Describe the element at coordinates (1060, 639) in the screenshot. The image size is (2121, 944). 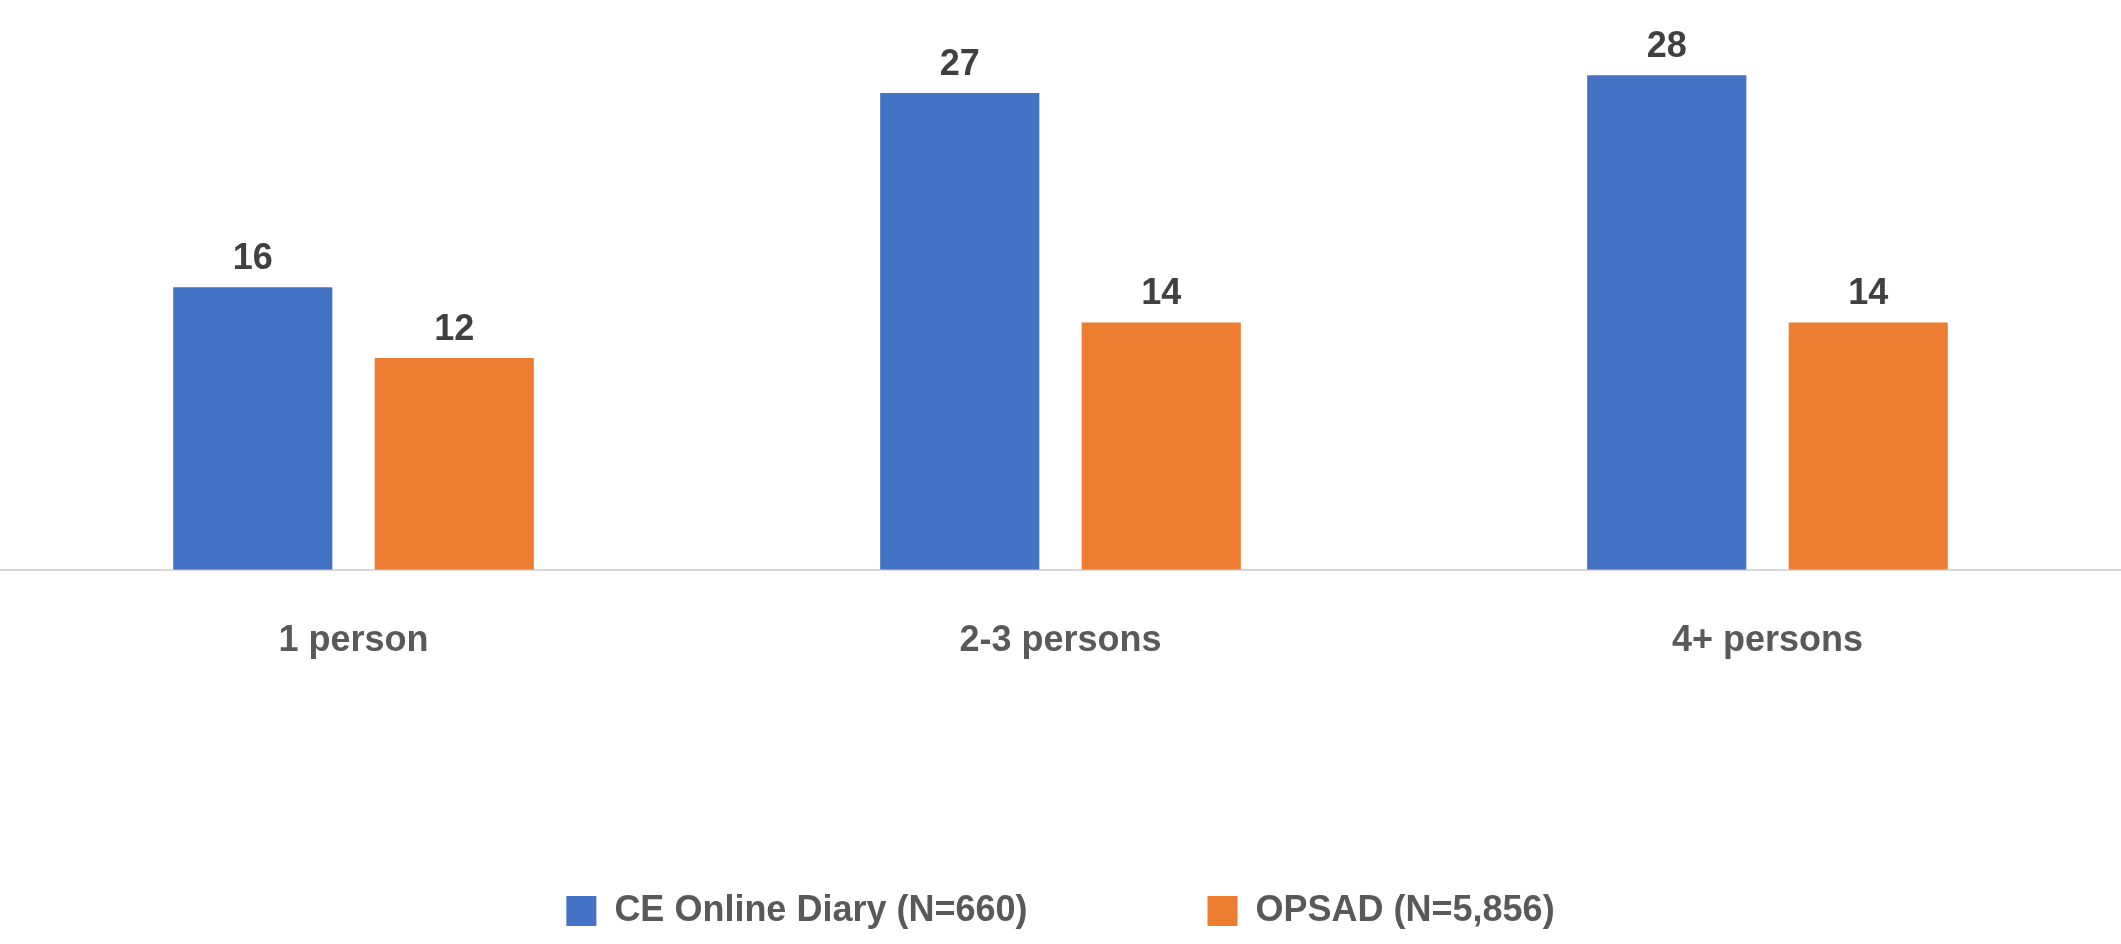
I see `x-tick-label: 2-3 persons` at that location.